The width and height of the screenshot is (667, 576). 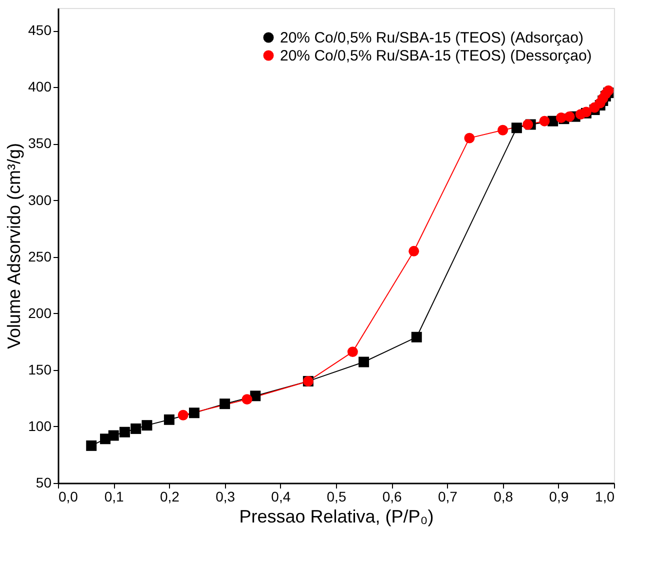 I want to click on x-tick-label: 0,2, so click(x=170, y=496).